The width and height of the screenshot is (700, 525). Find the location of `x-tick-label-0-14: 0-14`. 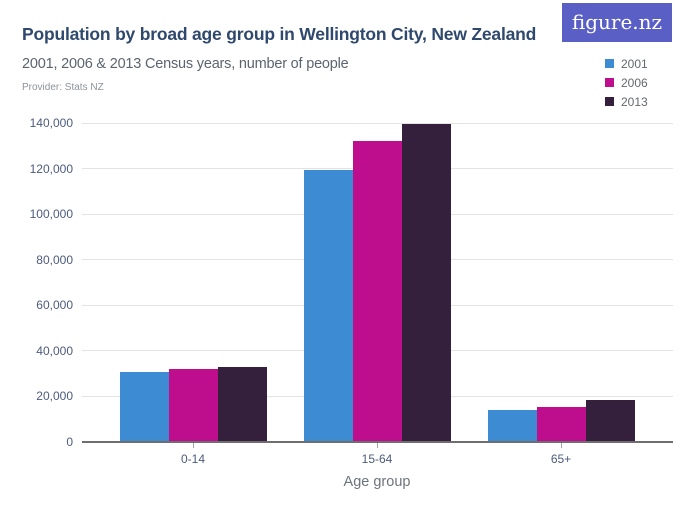

x-tick-label-0-14: 0-14 is located at coordinates (193, 459).